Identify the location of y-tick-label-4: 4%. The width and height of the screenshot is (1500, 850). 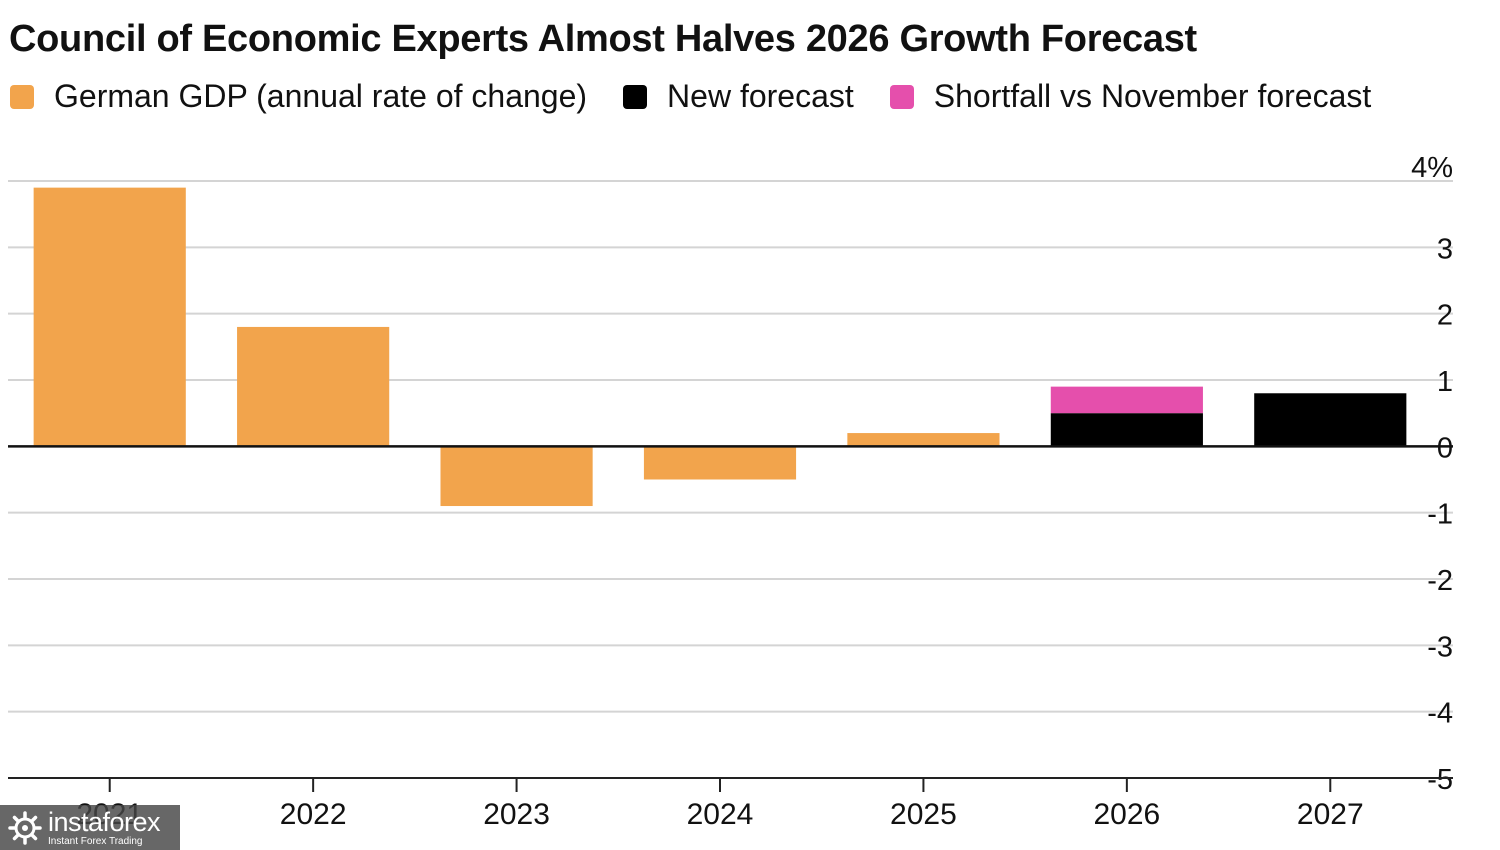
(1432, 168).